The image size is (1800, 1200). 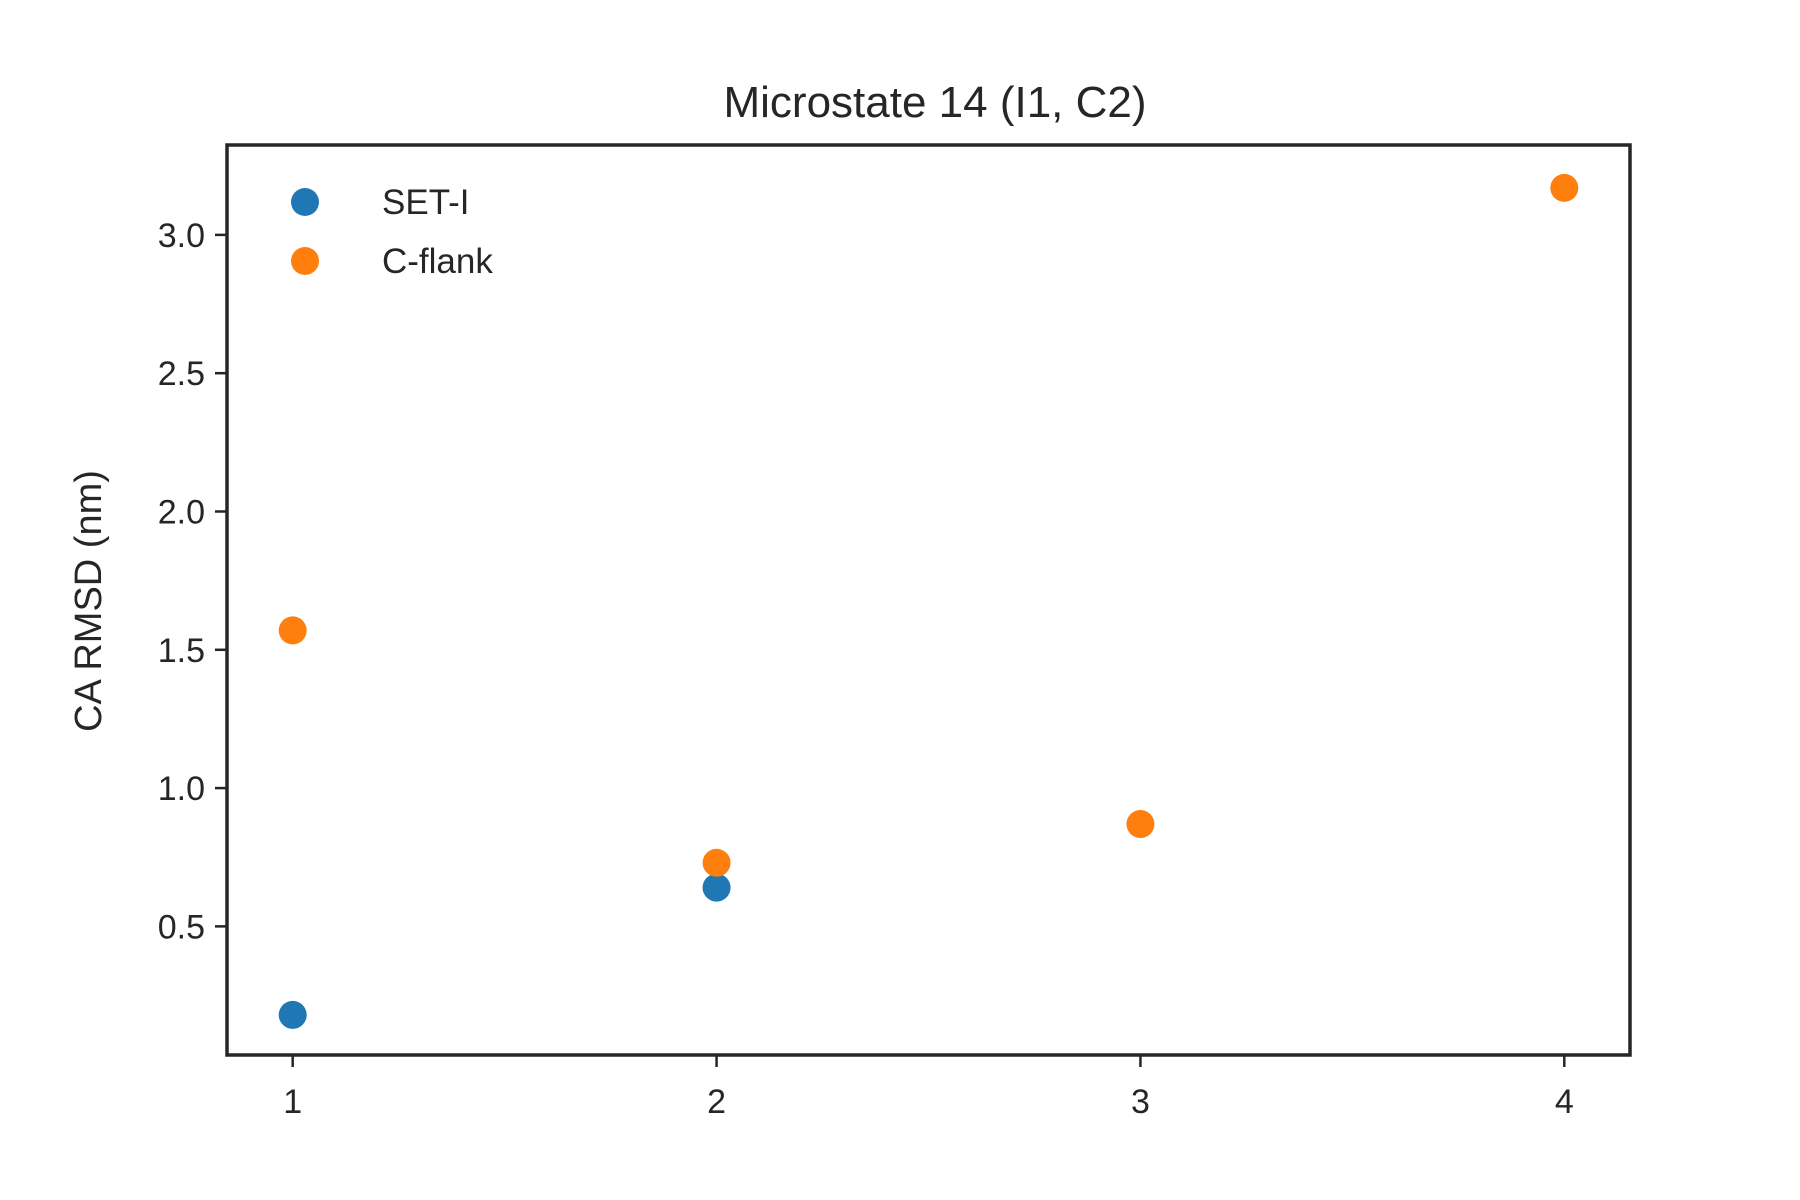 I want to click on y-tick-label: 3.0, so click(x=181, y=236).